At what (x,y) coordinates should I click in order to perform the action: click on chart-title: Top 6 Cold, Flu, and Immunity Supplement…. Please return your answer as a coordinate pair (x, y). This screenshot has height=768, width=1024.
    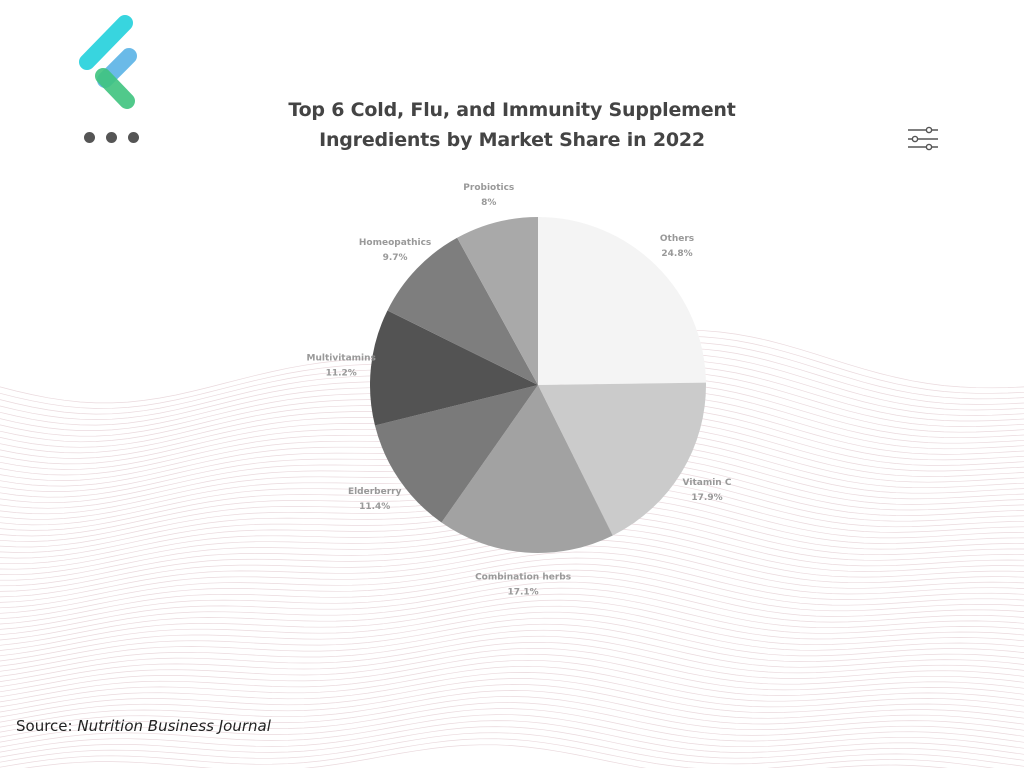
    Looking at the image, I should click on (512, 125).